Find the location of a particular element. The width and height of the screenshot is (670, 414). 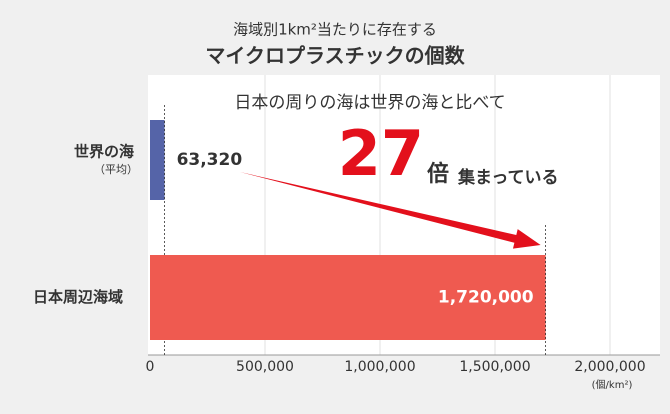

x-tick-label: 2,000,000 is located at coordinates (609, 367).